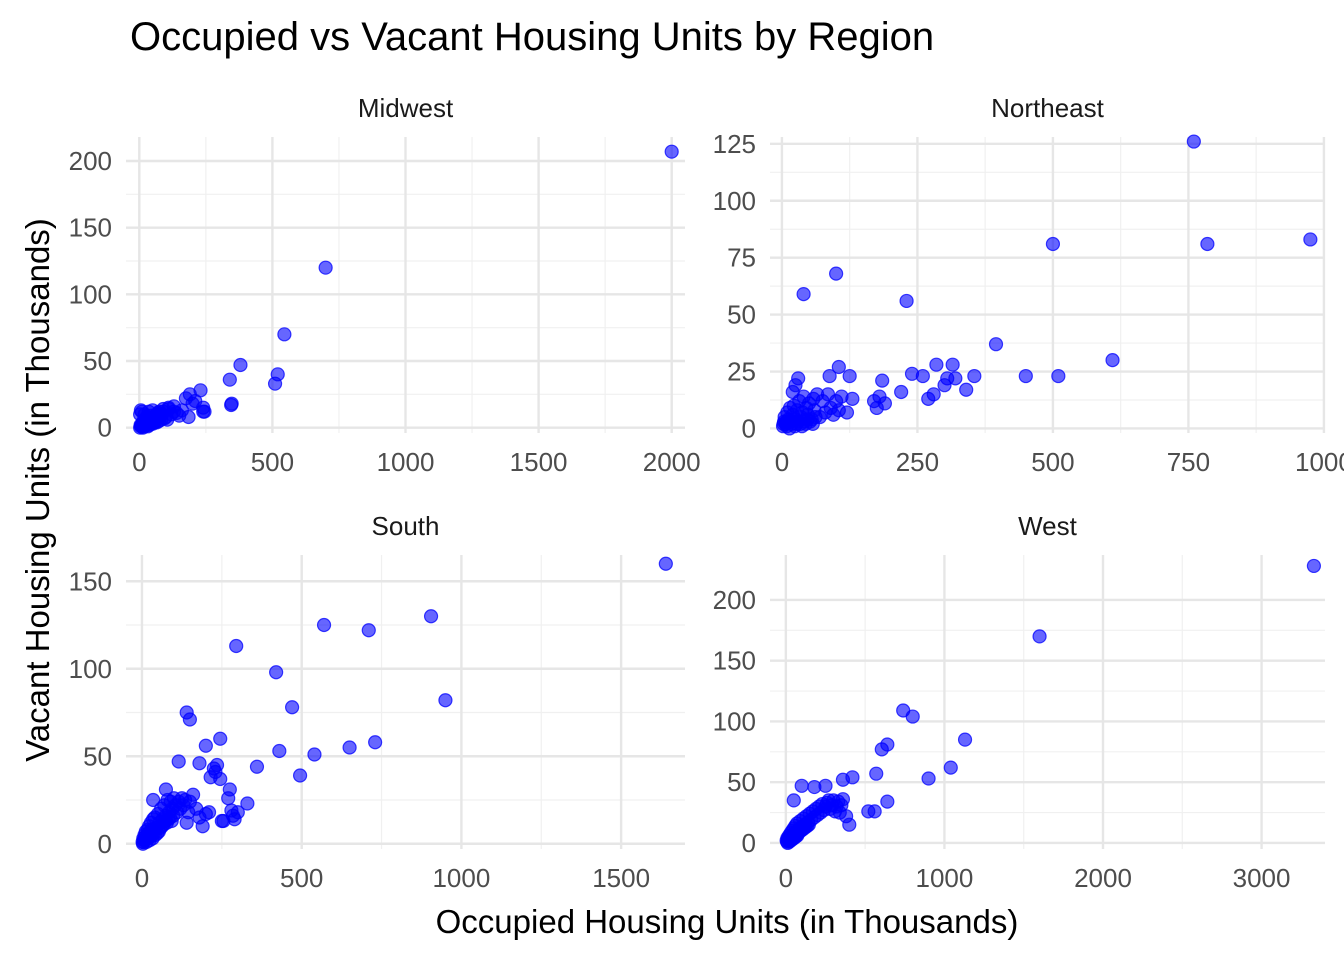 The image size is (1344, 960). I want to click on y-tick-label: 200, so click(734, 600).